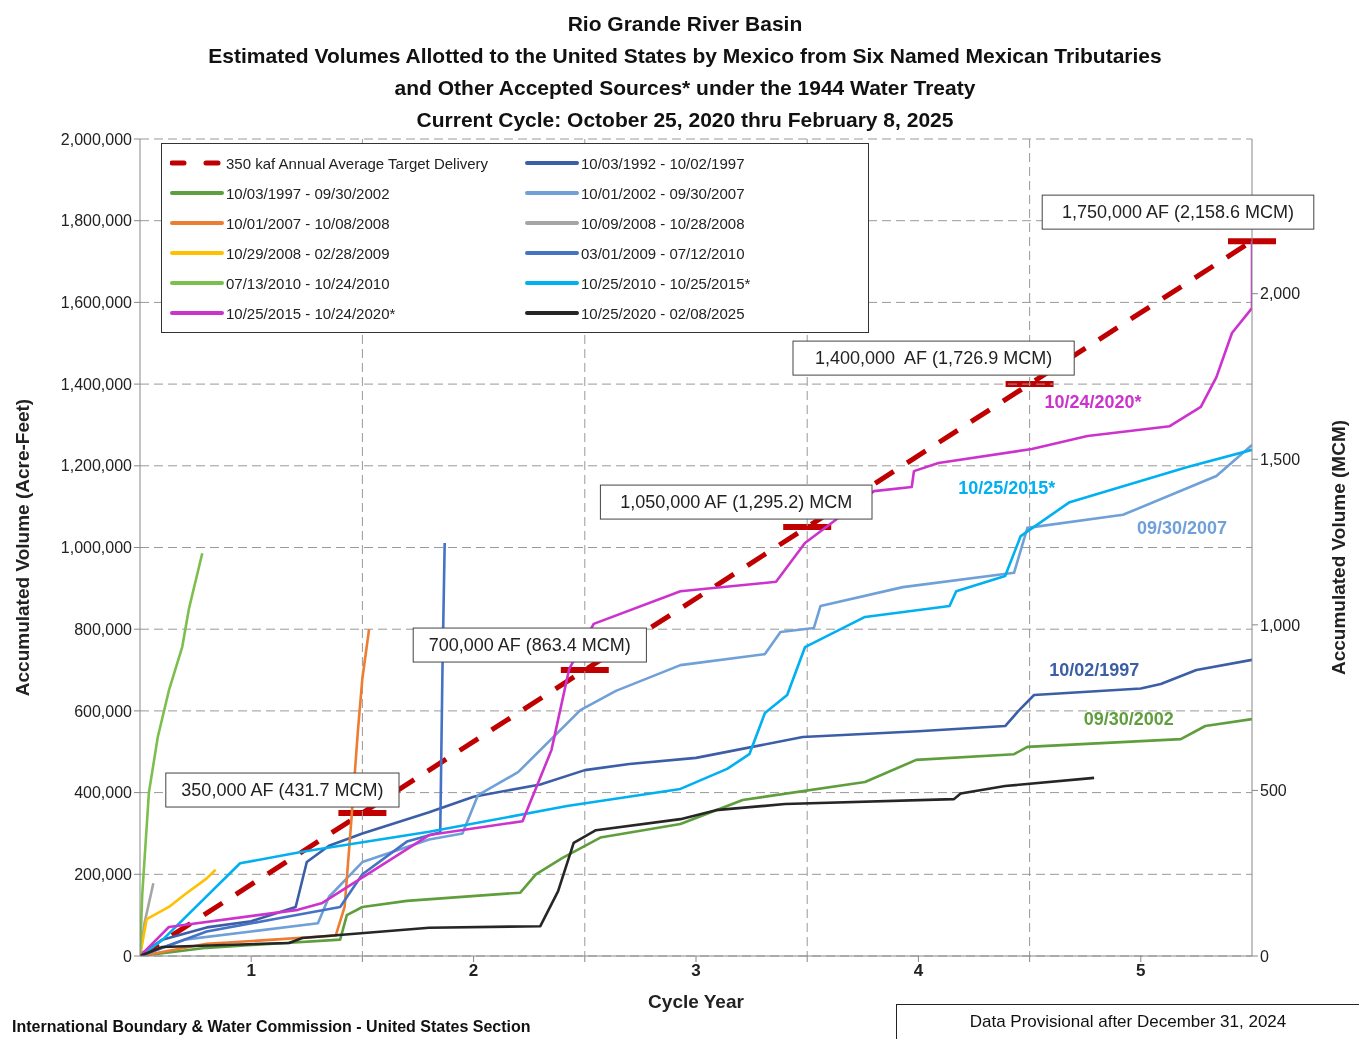  What do you see at coordinates (1280, 294) in the screenshot?
I see `y2-tick-label: 2,000` at bounding box center [1280, 294].